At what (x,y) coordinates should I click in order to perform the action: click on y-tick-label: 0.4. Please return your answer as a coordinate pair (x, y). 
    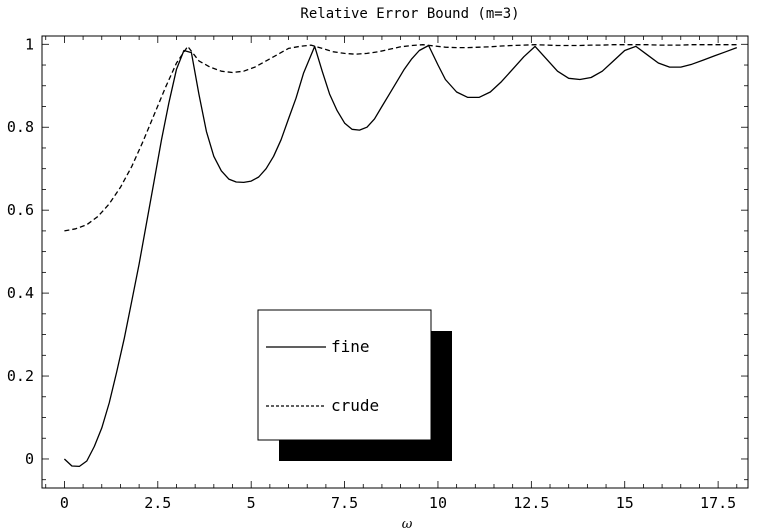
    Looking at the image, I should click on (20, 293).